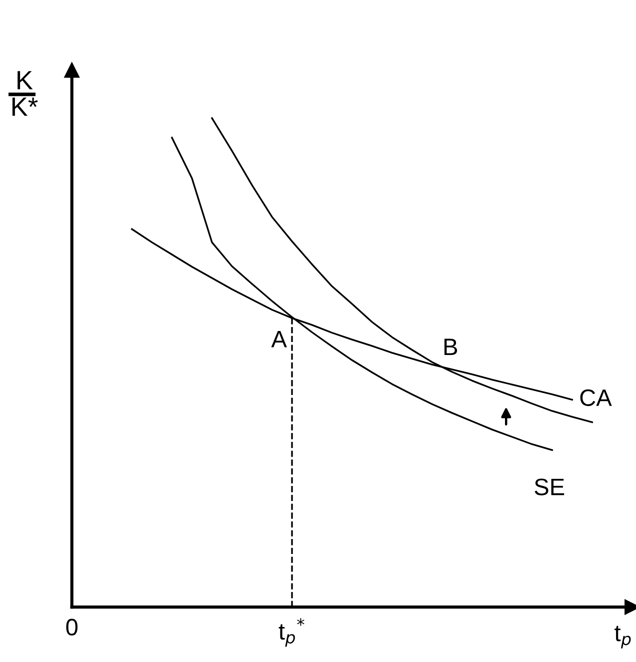 This screenshot has height=662, width=636. I want to click on annotation: B, so click(451, 347).